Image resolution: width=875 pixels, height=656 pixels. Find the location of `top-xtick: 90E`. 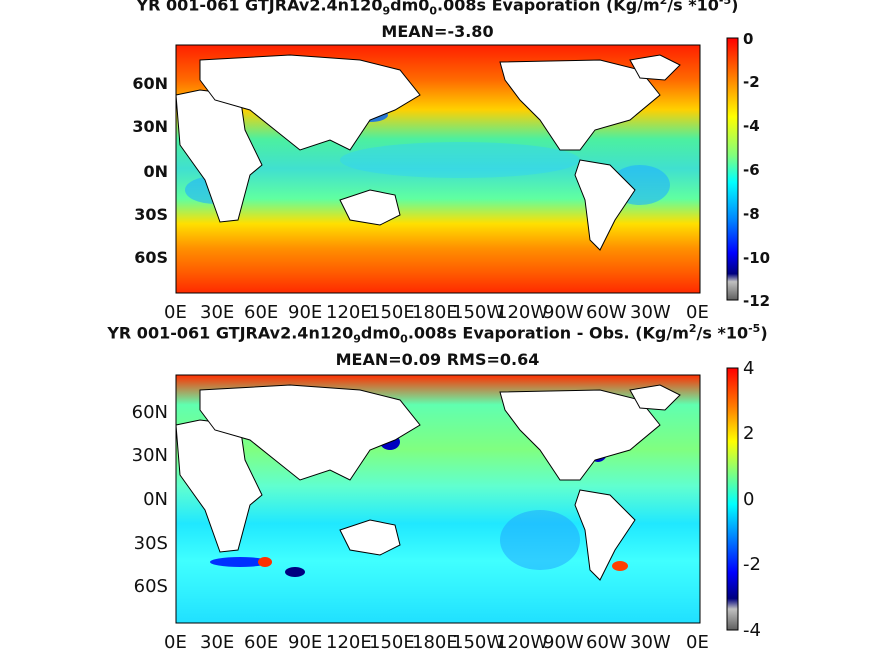

top-xtick: 90E is located at coordinates (305, 312).